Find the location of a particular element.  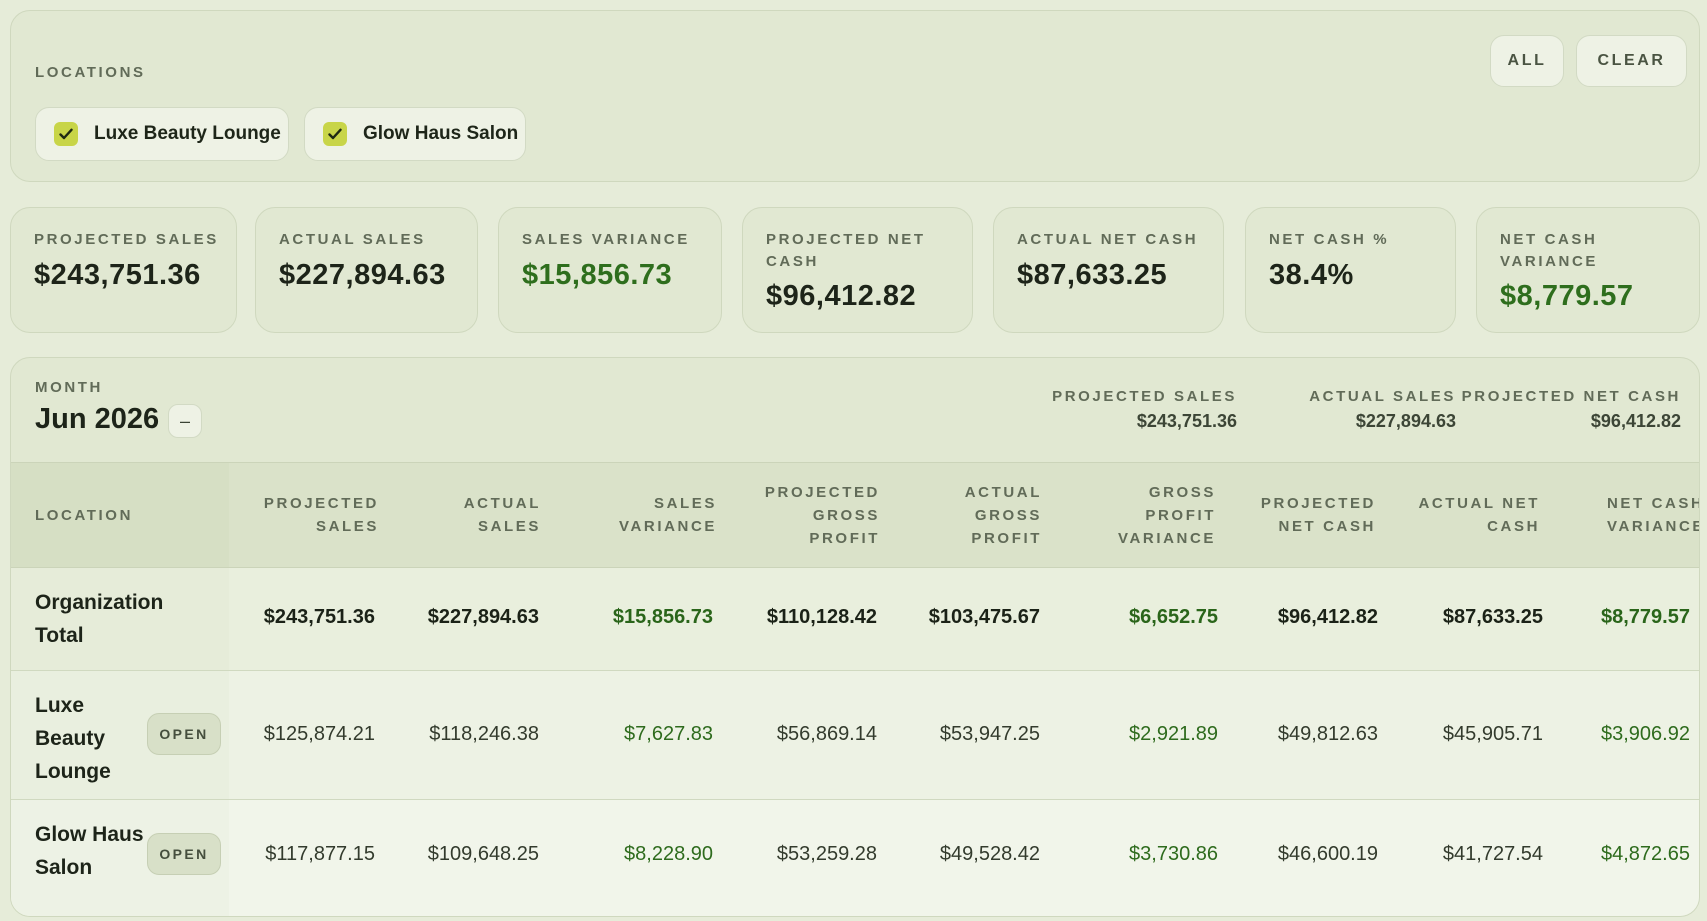

kpi-value: $96,412.82 is located at coordinates (841, 296).